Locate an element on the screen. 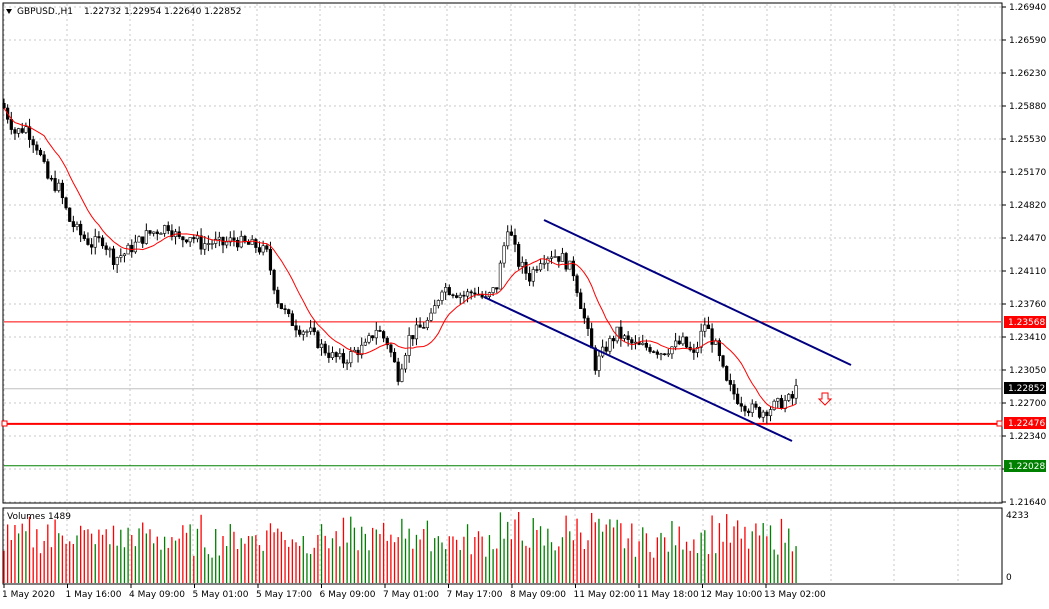 This screenshot has width=1049, height=609. price-tick-label: 1.26230 is located at coordinates (1027, 74).